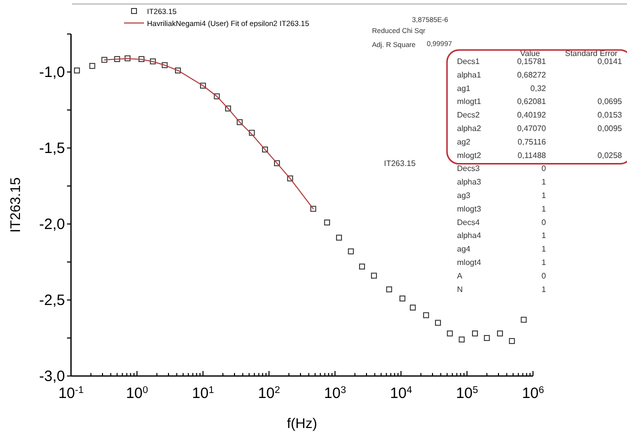 This screenshot has width=627, height=434. Describe the element at coordinates (469, 75) in the screenshot. I see `annotation: alpha1` at that location.